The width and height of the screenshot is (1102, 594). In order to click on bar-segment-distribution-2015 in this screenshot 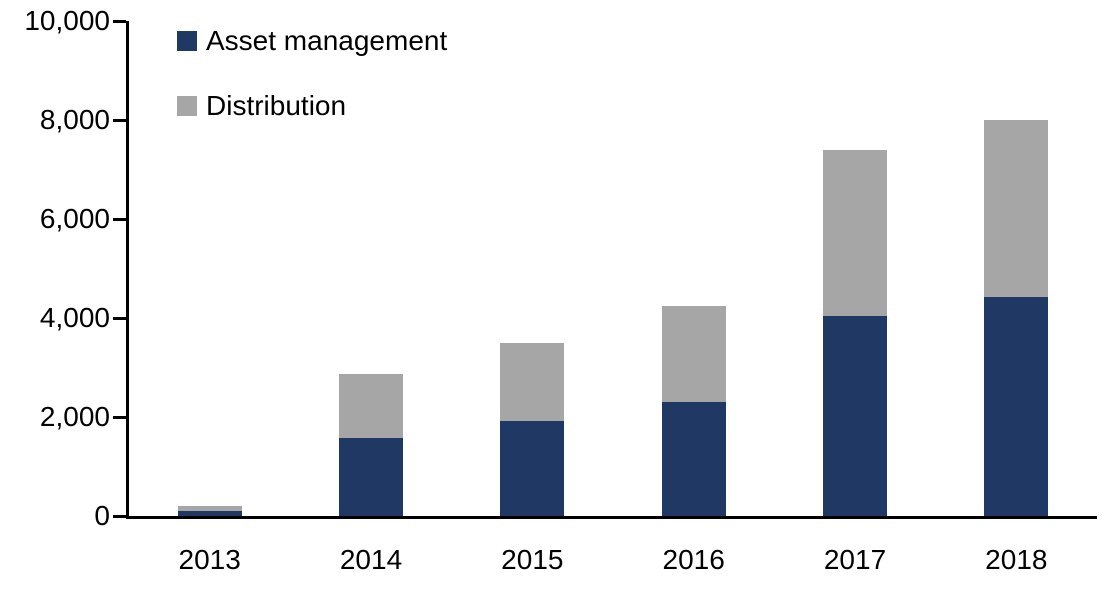, I will do `click(532, 382)`.